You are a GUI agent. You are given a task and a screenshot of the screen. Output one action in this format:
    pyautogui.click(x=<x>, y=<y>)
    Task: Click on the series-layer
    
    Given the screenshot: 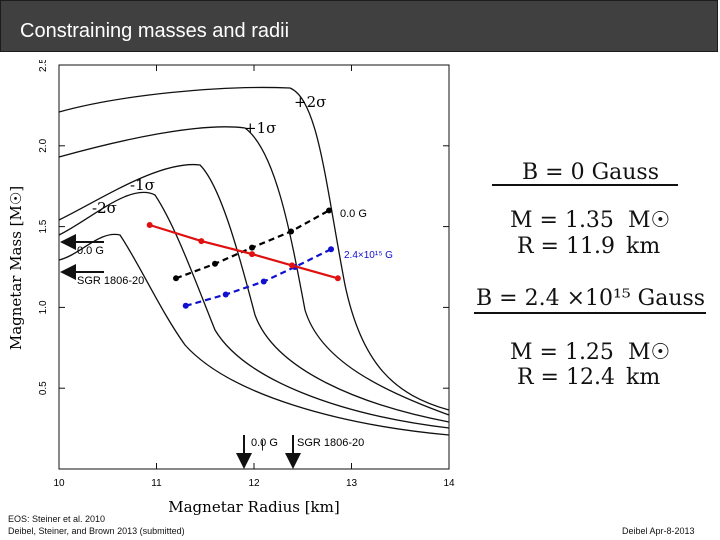 What is the action you would take?
    pyautogui.click(x=243, y=258)
    